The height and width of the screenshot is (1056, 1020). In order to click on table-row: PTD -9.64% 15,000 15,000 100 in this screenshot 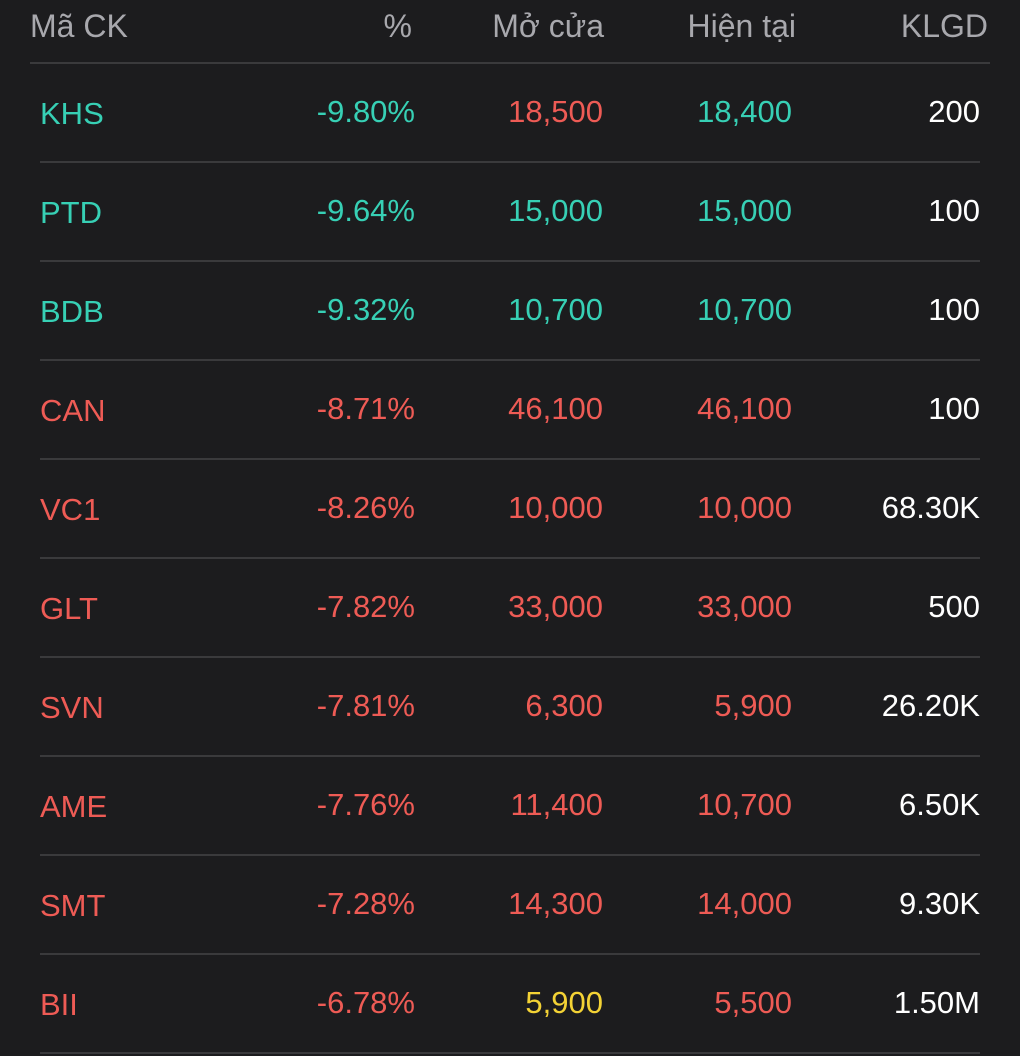, I will do `click(510, 212)`.